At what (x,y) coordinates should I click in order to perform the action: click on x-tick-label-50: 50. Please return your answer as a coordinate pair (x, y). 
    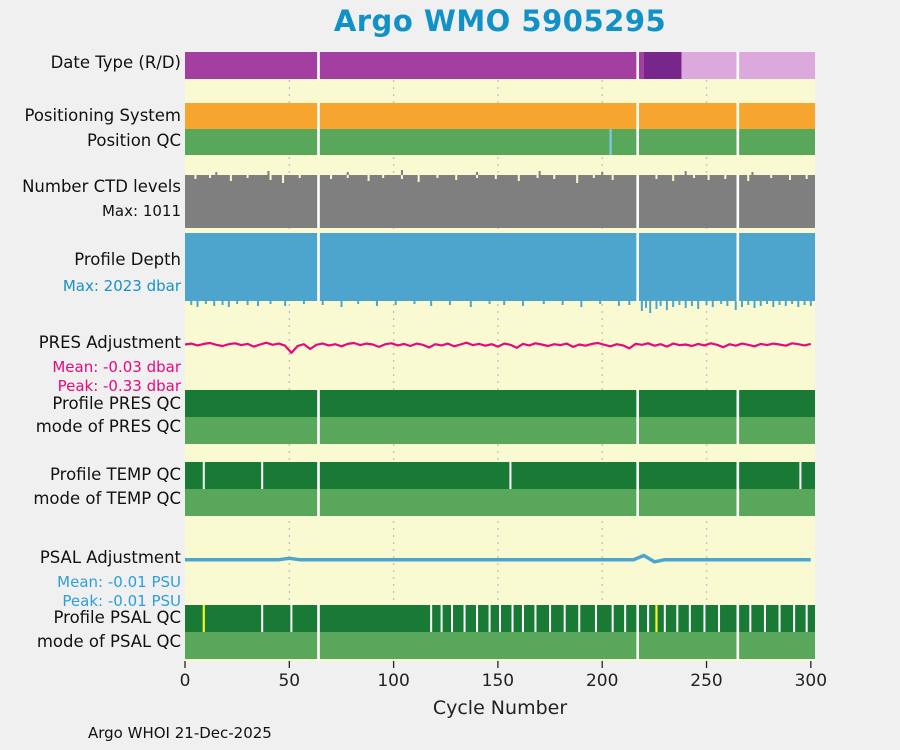
    Looking at the image, I should click on (289, 681).